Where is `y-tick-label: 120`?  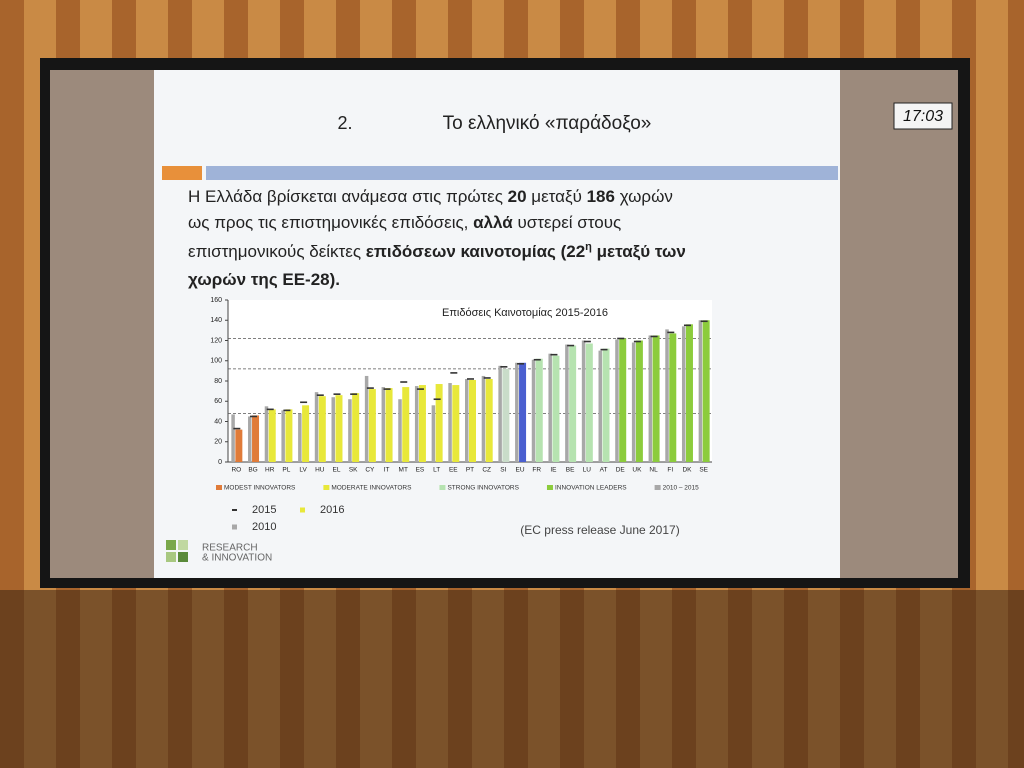 y-tick-label: 120 is located at coordinates (216, 340).